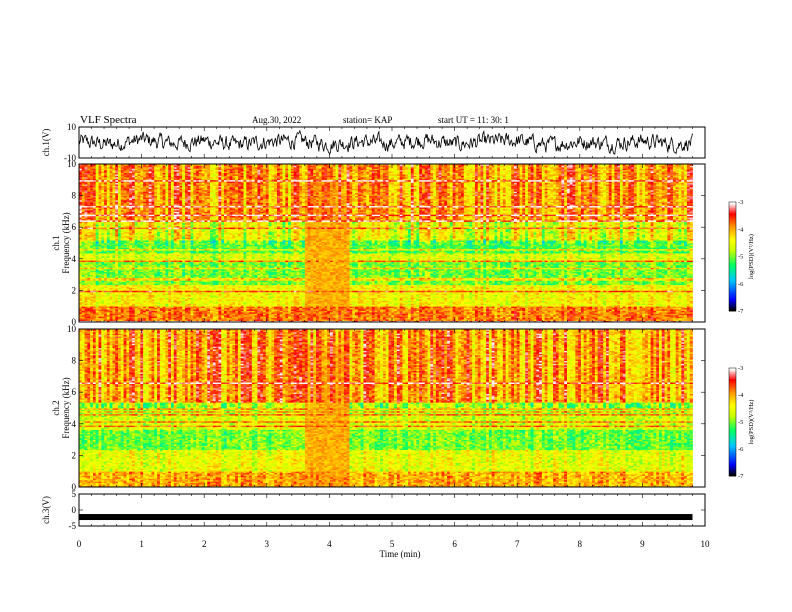 This screenshot has height=612, width=792. What do you see at coordinates (386, 517) in the screenshot?
I see `ch3-waveform-band` at bounding box center [386, 517].